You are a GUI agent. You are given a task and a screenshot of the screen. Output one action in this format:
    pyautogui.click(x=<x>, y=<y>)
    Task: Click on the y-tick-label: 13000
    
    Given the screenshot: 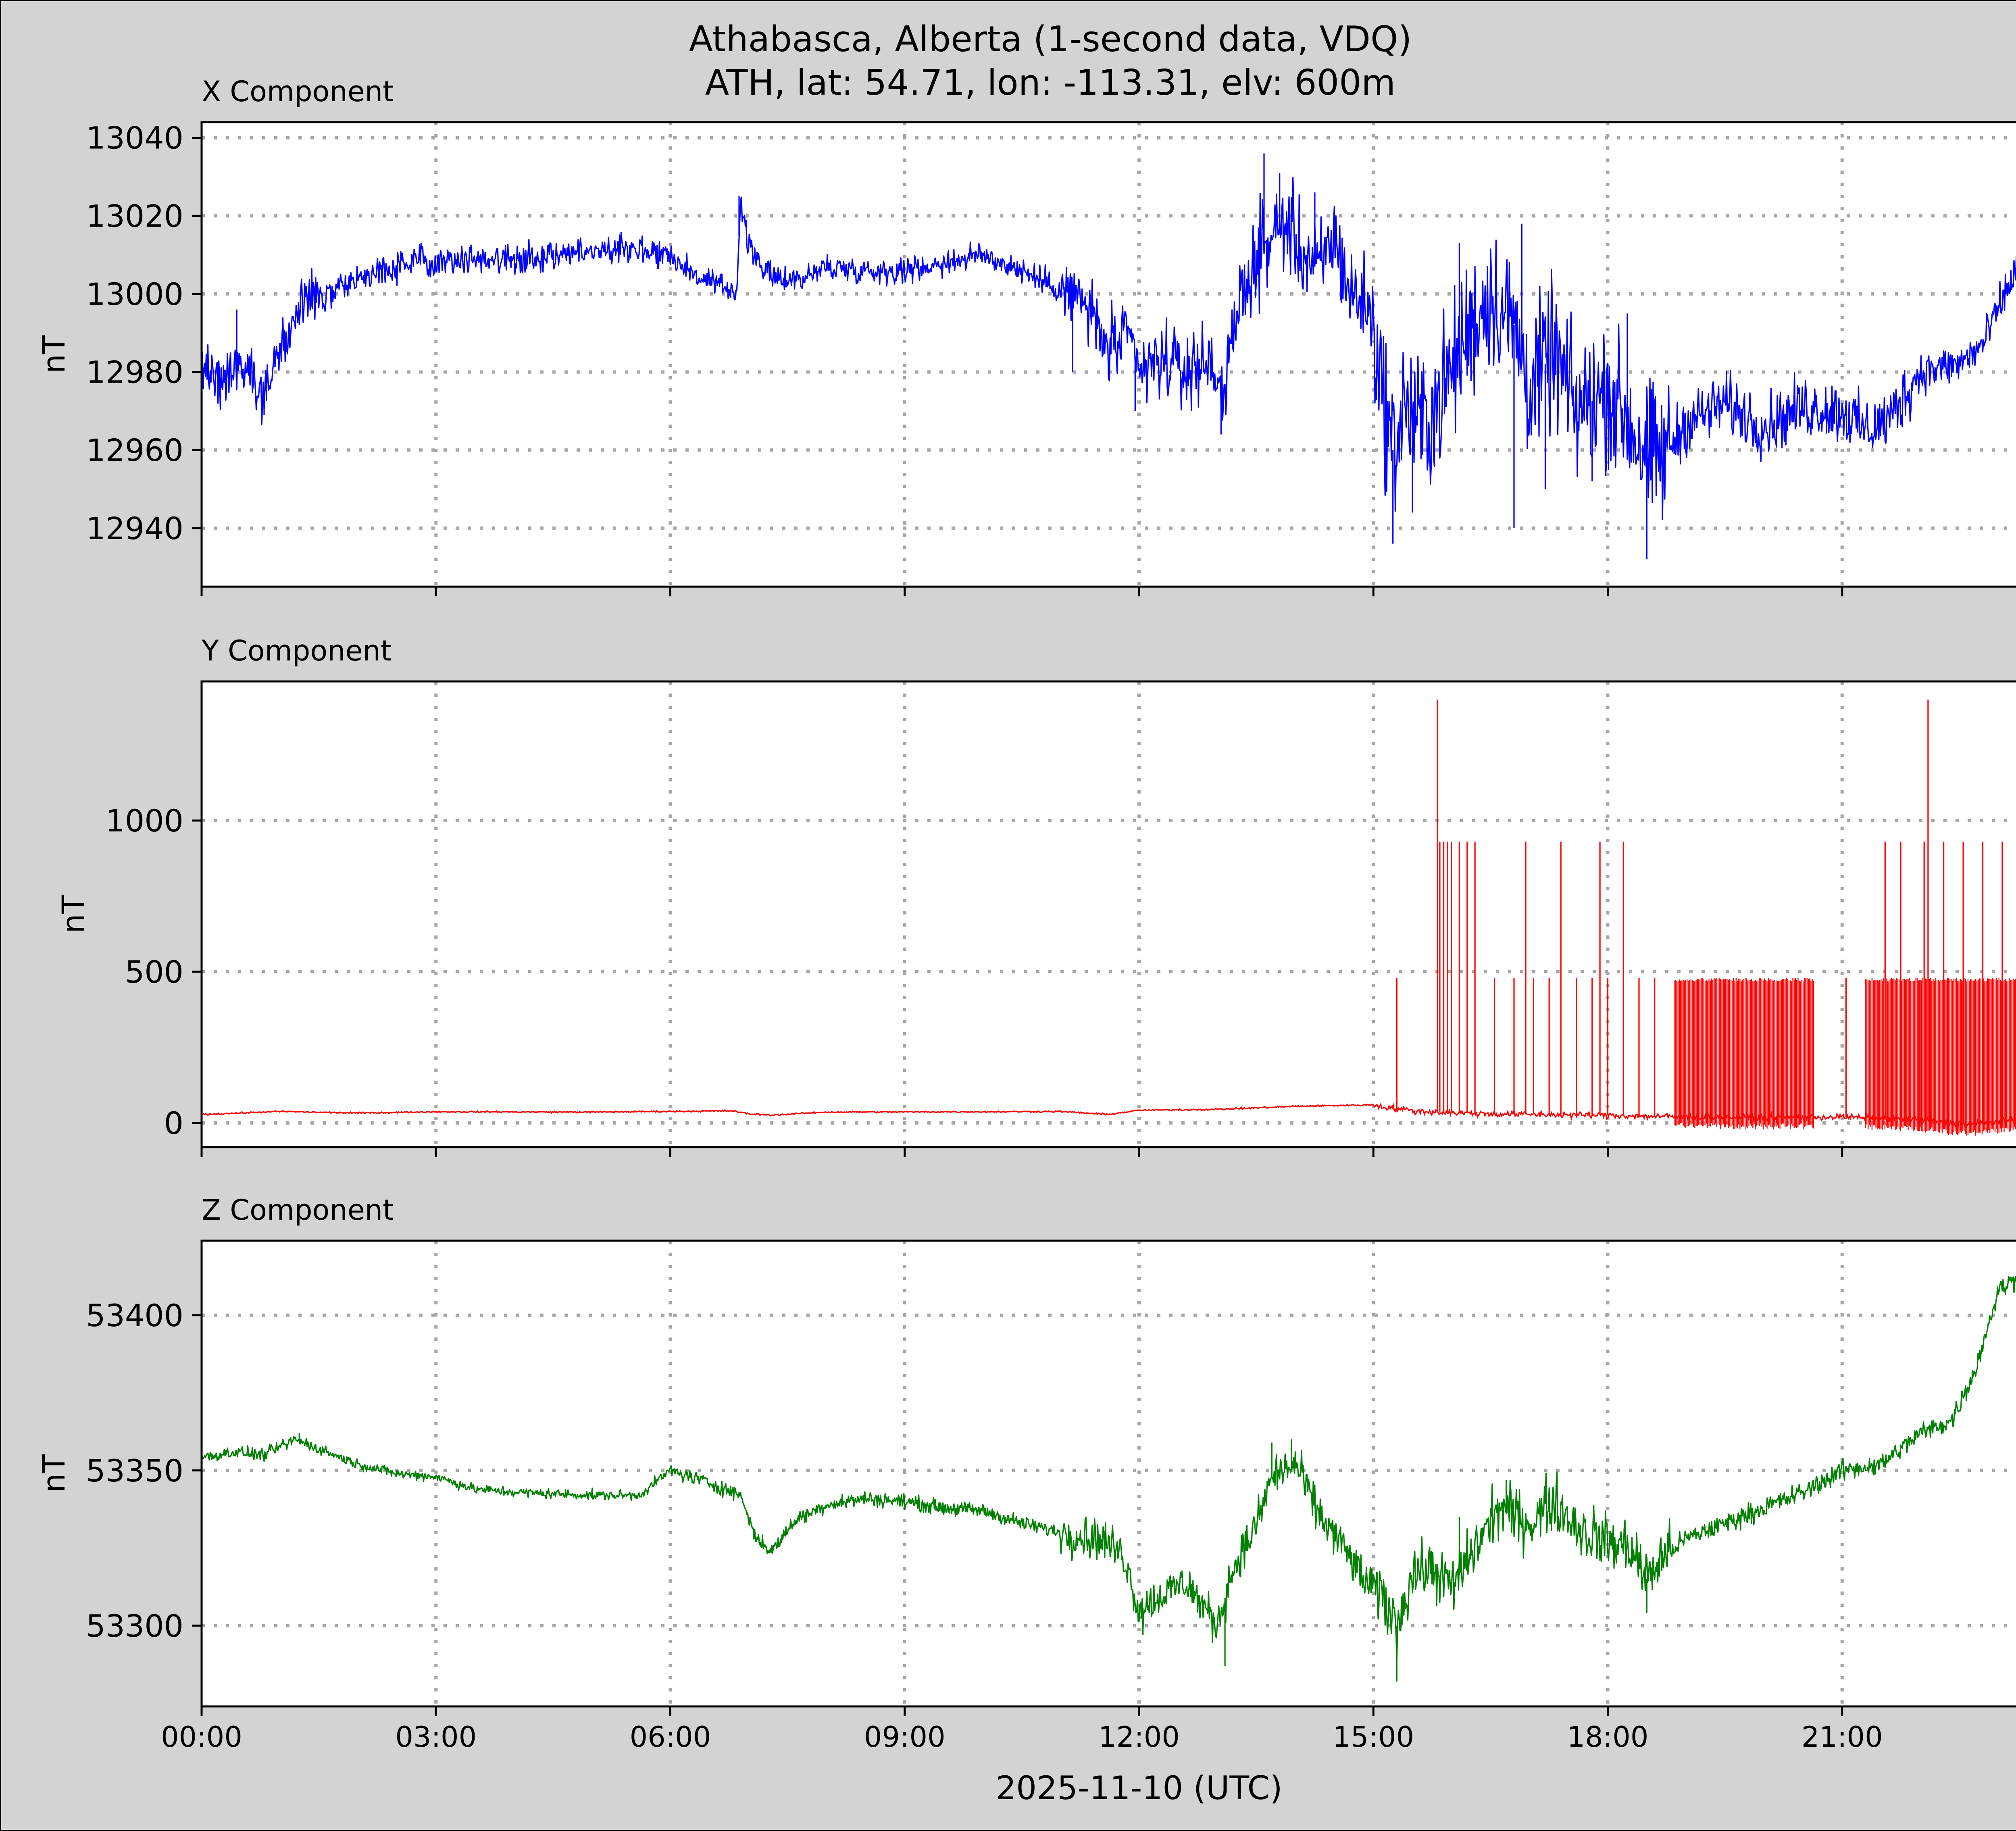 What is the action you would take?
    pyautogui.click(x=134, y=294)
    